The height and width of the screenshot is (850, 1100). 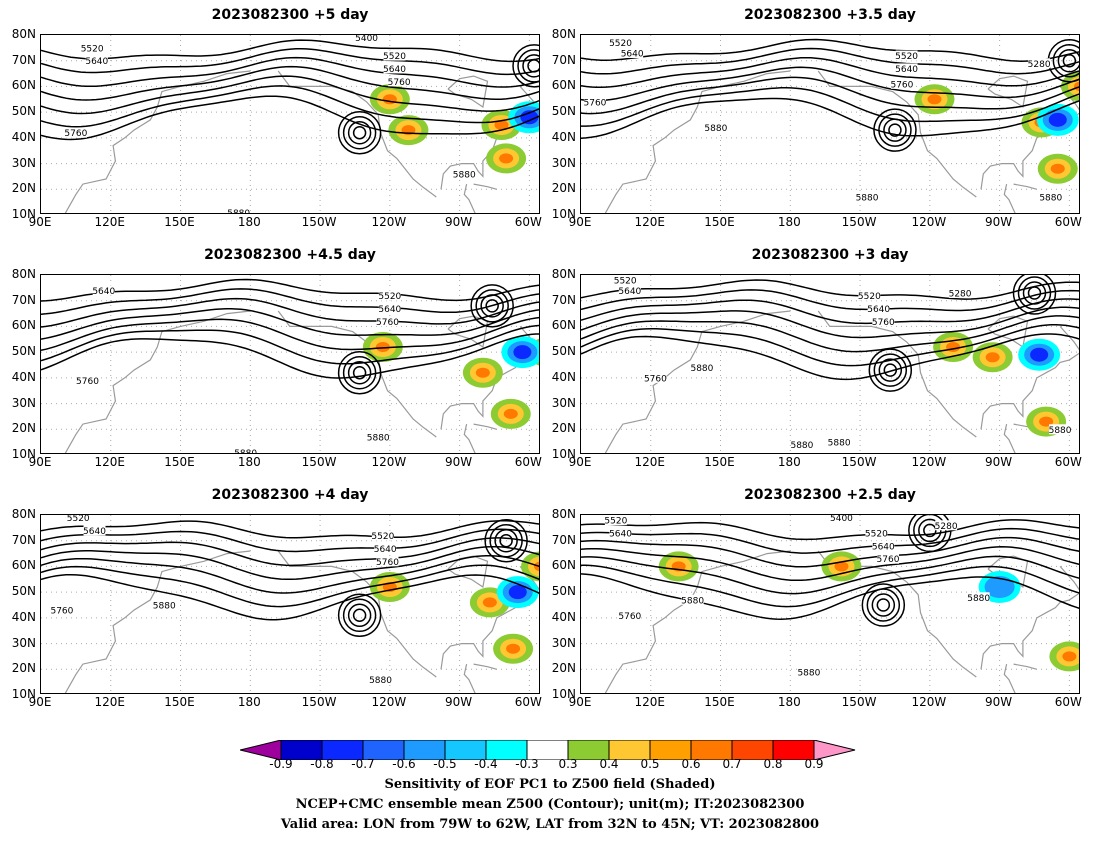 I want to click on longitude-tick-label: 150W, so click(x=859, y=702).